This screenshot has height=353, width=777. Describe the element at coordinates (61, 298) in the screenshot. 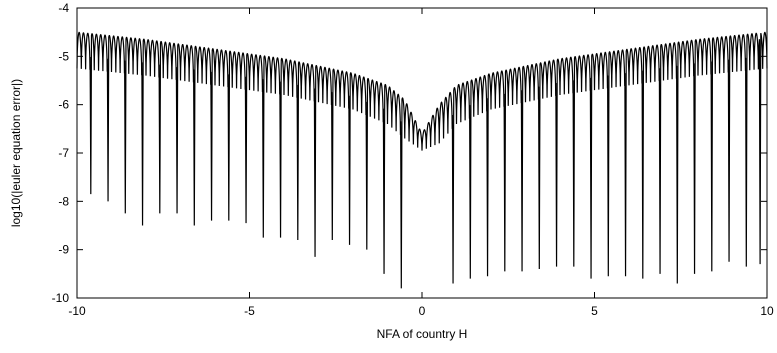

I see `y-tick-label: -10` at that location.